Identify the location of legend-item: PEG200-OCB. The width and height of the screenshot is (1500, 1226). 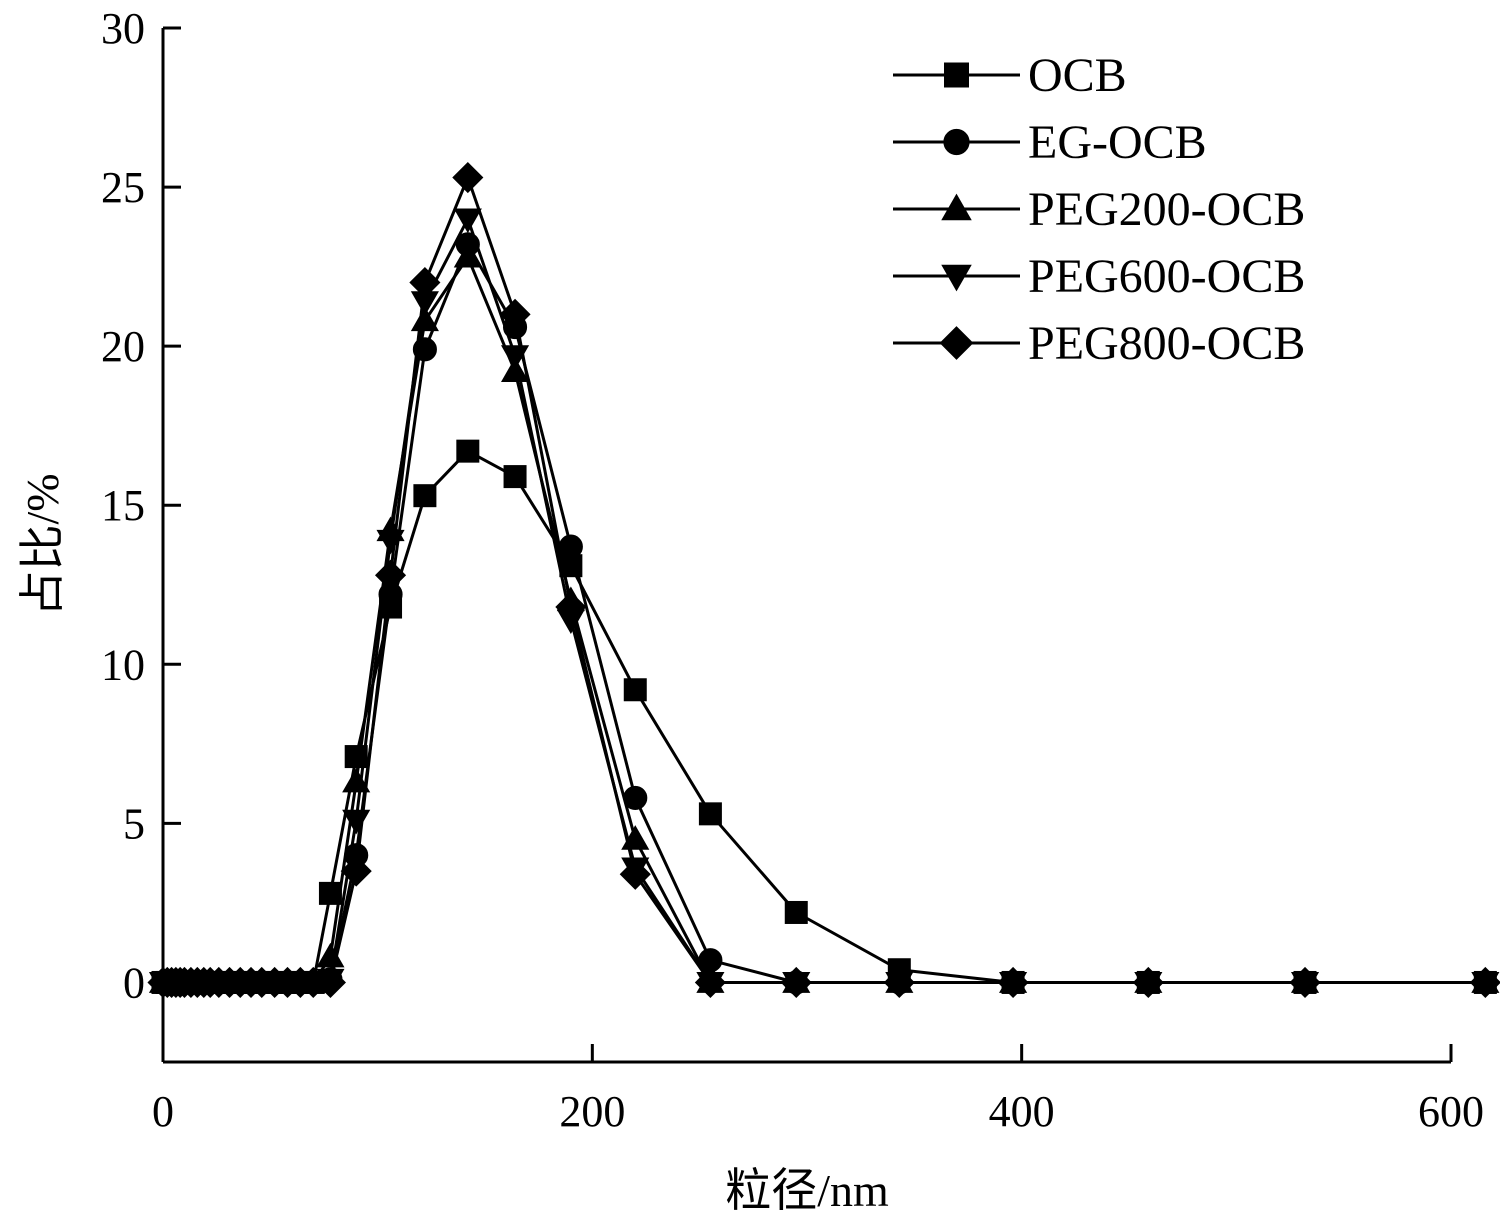
(1099, 209).